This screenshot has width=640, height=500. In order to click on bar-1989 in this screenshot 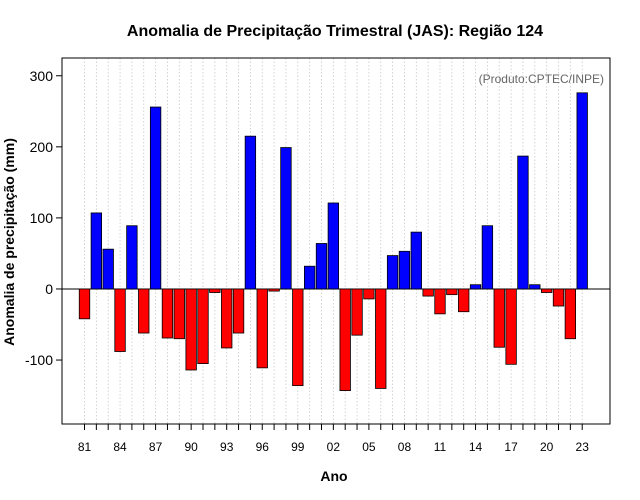, I will do `click(179, 314)`.